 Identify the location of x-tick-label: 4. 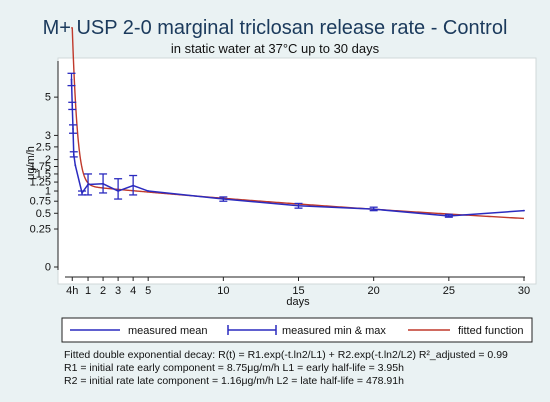
(133, 291).